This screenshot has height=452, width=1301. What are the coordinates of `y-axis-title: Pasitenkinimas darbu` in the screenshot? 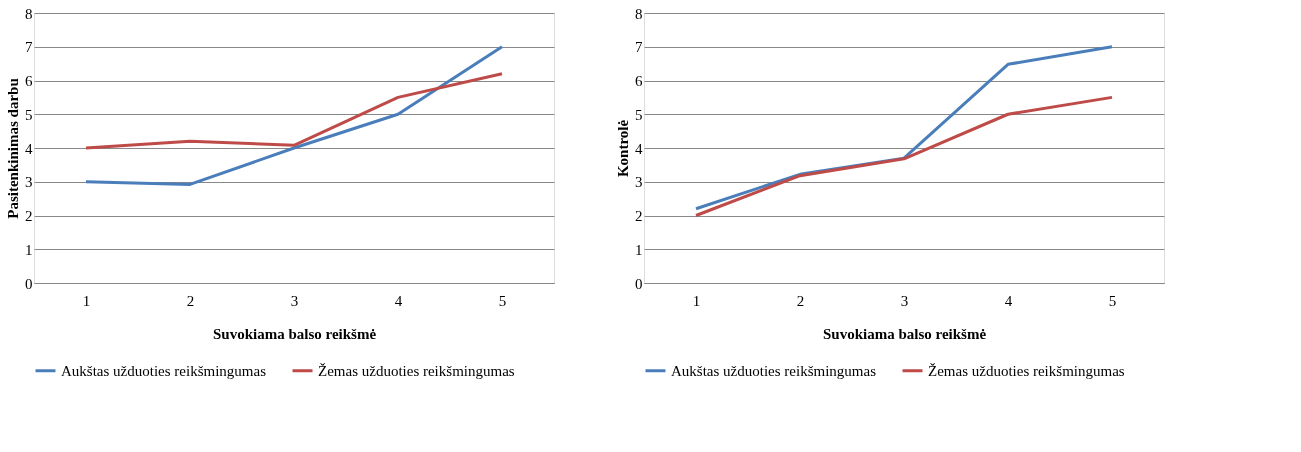 It's located at (13, 148).